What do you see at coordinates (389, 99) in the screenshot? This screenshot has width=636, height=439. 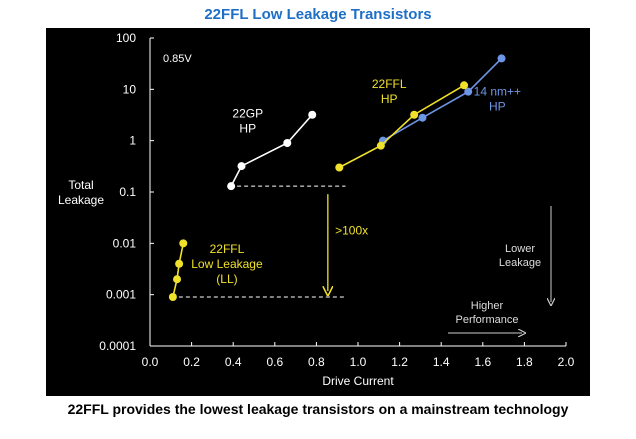 I see `series-label-3-line: HP` at bounding box center [389, 99].